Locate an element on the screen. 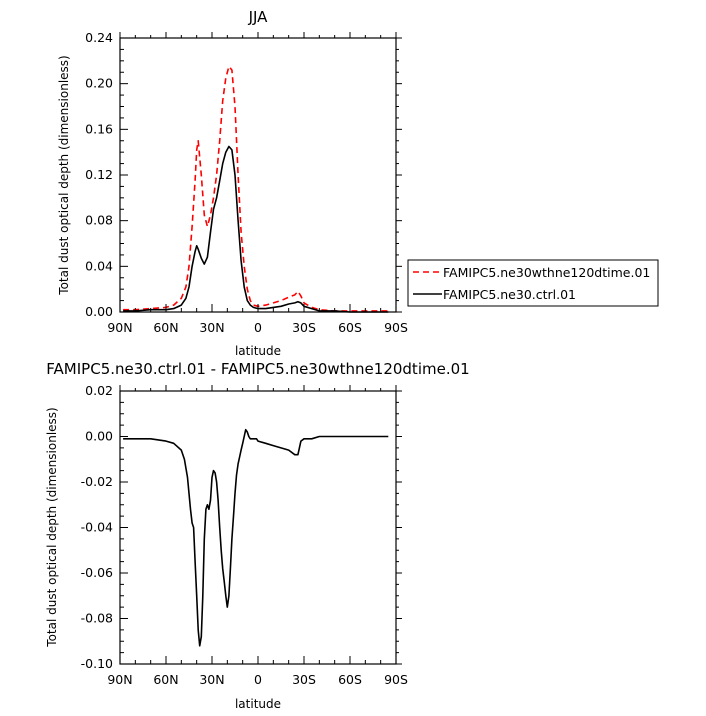 This screenshot has width=706, height=716. top-y-tick-label: 0.12 is located at coordinates (99, 174).